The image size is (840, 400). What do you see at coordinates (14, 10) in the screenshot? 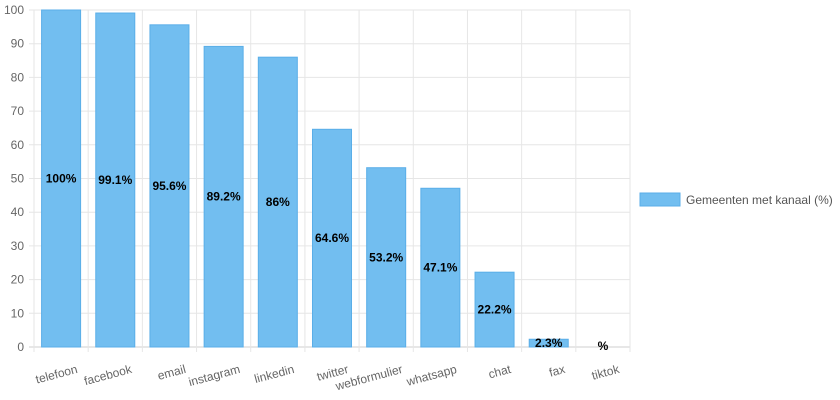
I see `y-tick-label: 100` at bounding box center [14, 10].